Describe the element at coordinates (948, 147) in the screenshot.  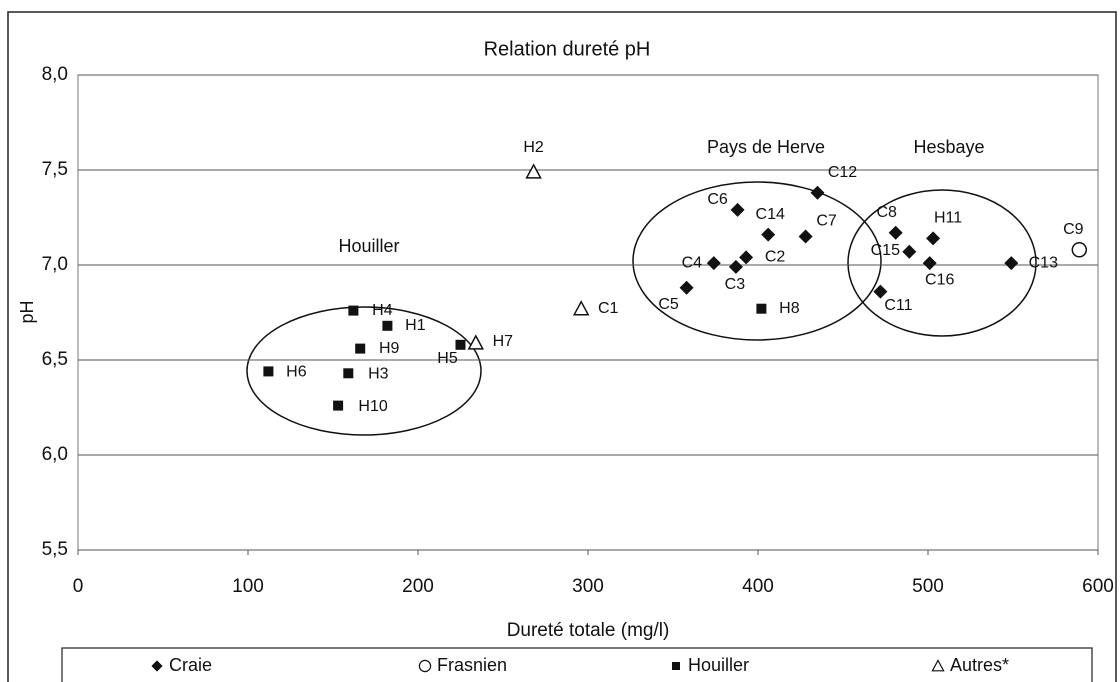
I see `group-label: Hesbaye` at that location.